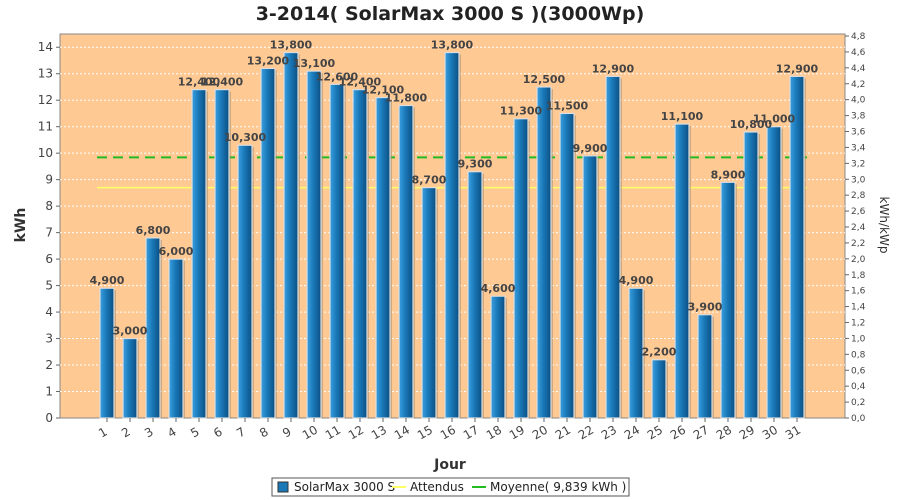 The image size is (900, 500). What do you see at coordinates (448, 433) in the screenshot?
I see `x-tick-label: 16` at bounding box center [448, 433].